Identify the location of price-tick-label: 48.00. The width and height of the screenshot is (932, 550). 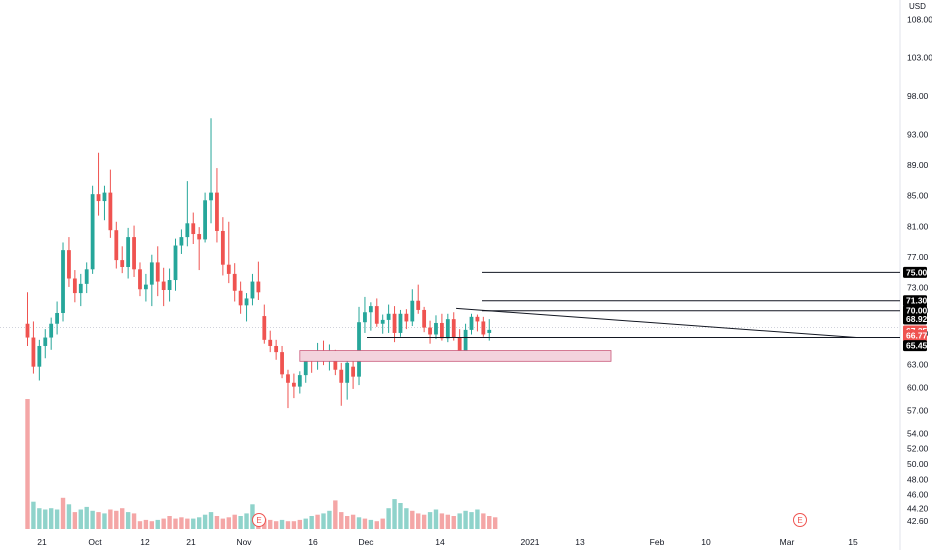
(918, 479).